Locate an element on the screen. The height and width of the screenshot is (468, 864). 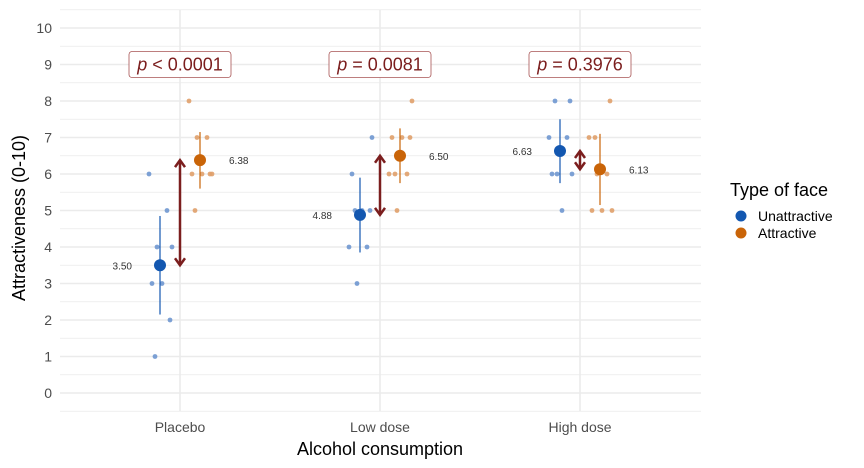
mean-value-label: 4.88 is located at coordinates (323, 216).